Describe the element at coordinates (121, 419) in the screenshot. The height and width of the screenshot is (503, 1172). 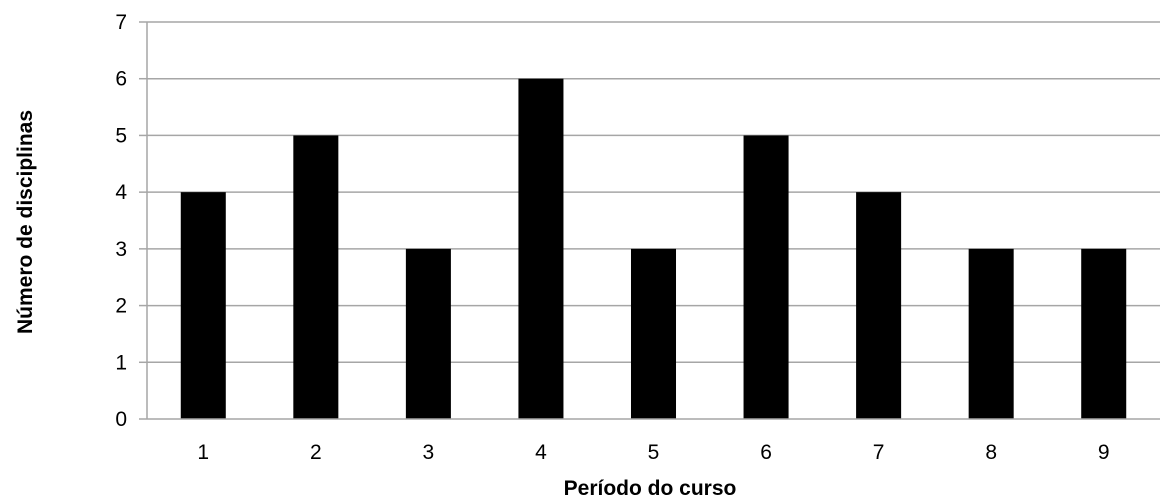
I see `y-tick-label: 0` at that location.